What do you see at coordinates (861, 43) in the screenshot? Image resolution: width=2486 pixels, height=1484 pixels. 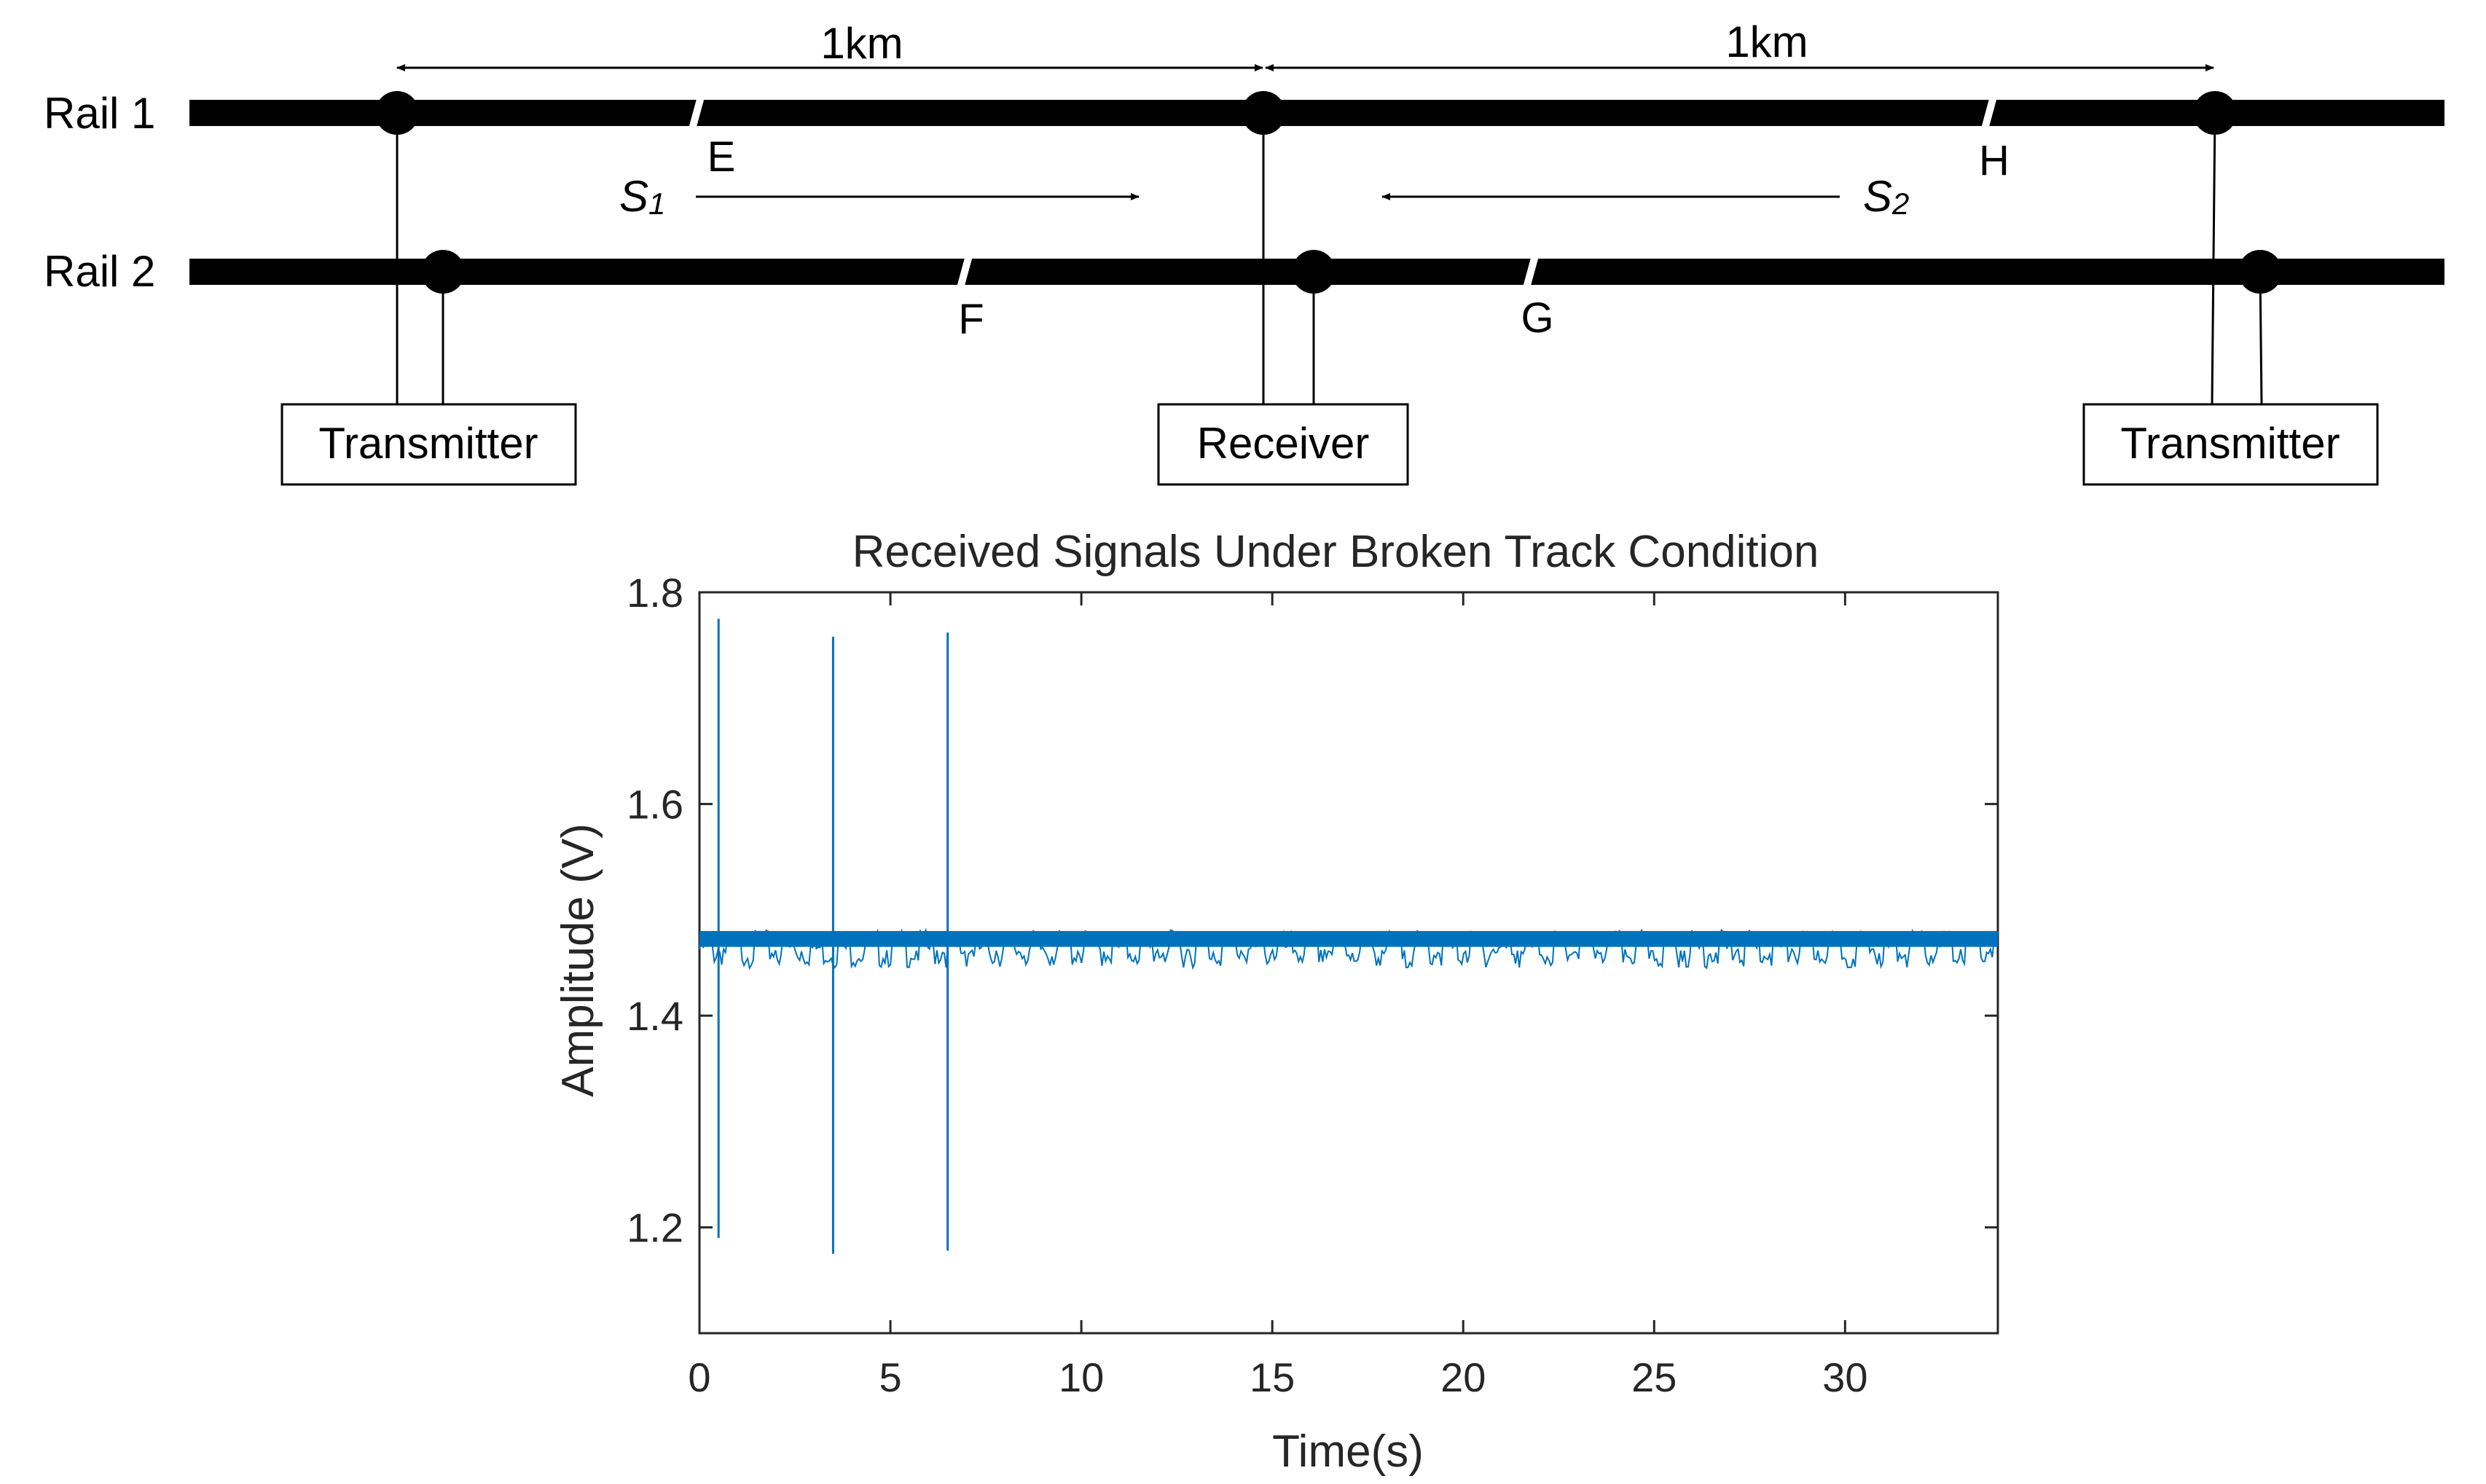 I see `distance-label-left: 1km` at bounding box center [861, 43].